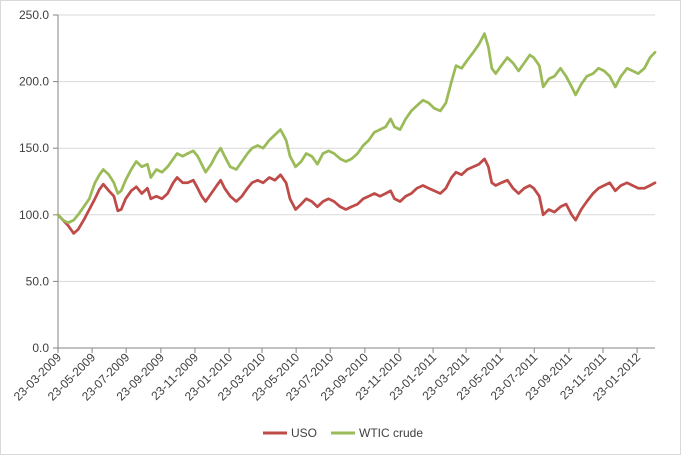  I want to click on y-tick-label: 250.0, so click(34, 15).